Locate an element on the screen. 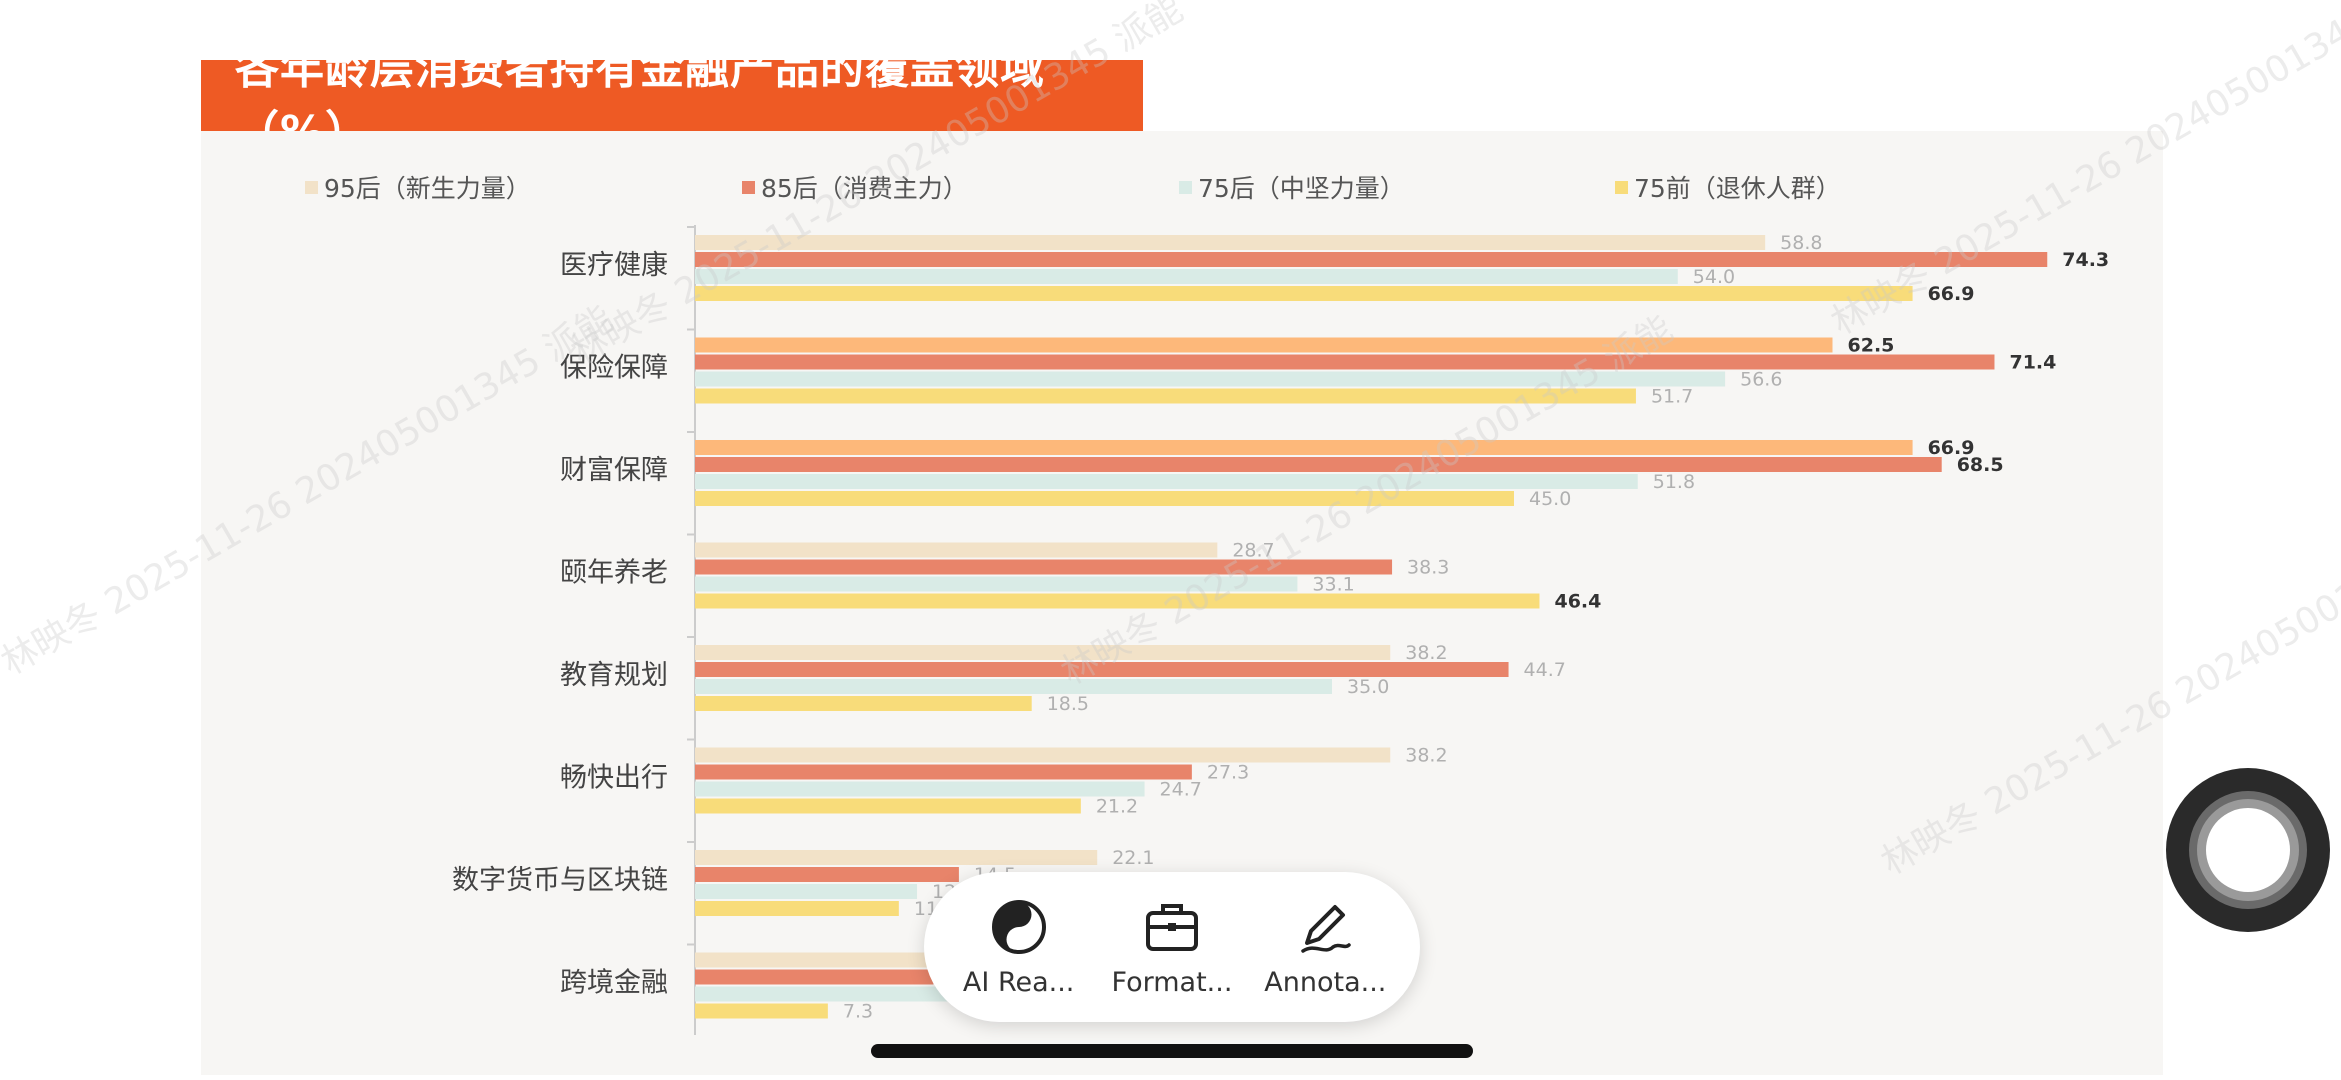 This screenshot has height=1080, width=2341. data-label: 51.7 is located at coordinates (1672, 397).